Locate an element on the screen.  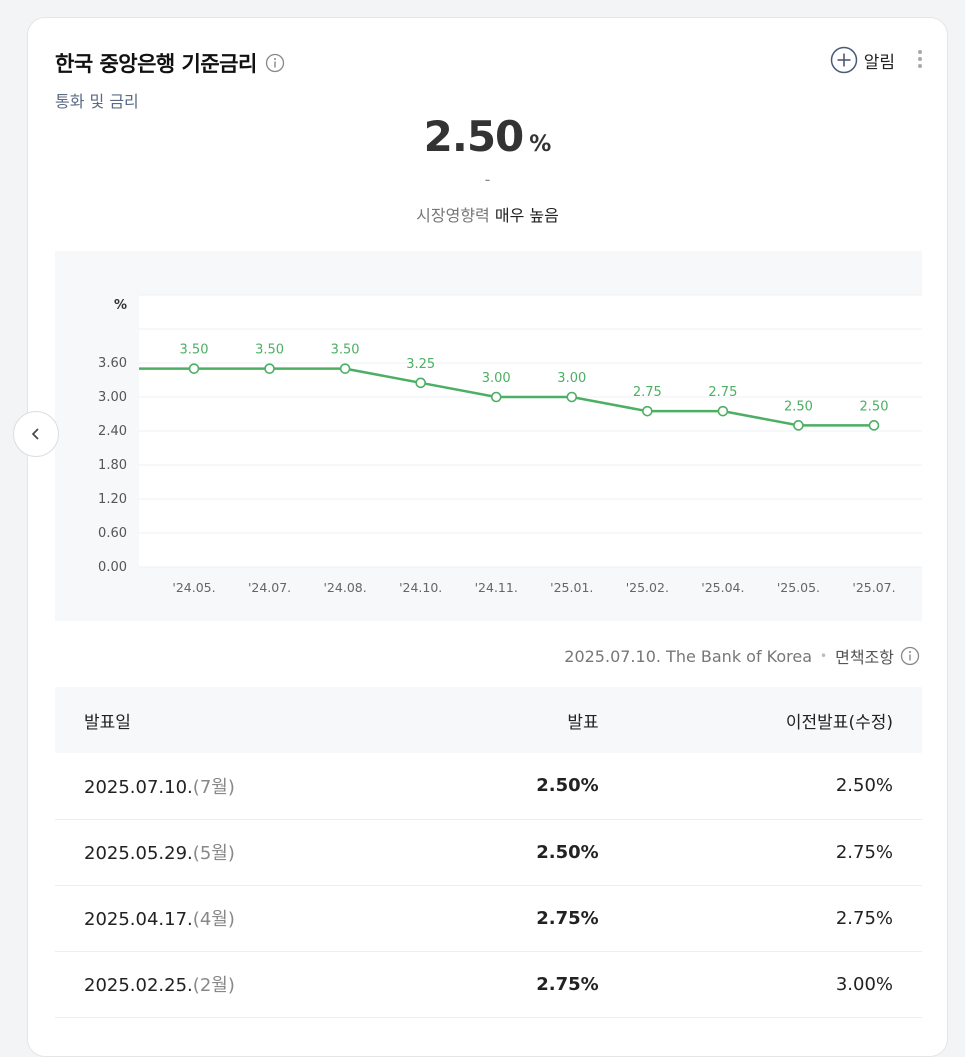
plus-circle-icon is located at coordinates (844, 60).